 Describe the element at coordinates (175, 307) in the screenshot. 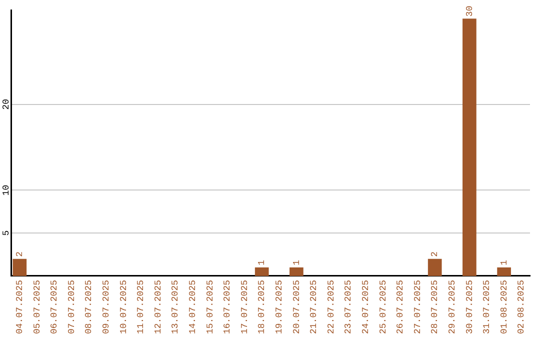

I see `x-tick-label: 13.07.2025` at that location.